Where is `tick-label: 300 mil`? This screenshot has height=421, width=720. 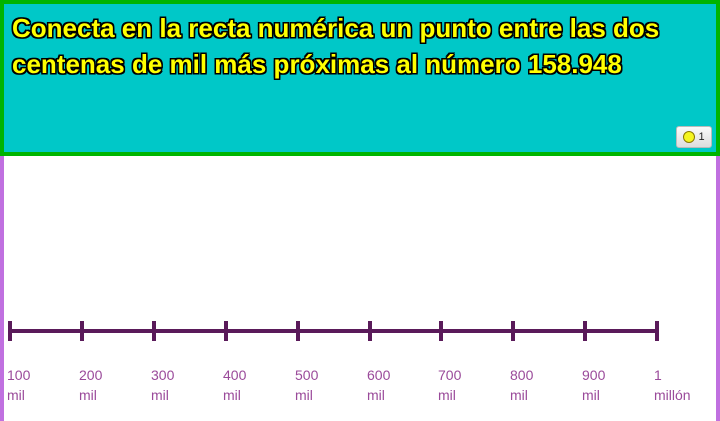 tick-label: 300 mil is located at coordinates (162, 385).